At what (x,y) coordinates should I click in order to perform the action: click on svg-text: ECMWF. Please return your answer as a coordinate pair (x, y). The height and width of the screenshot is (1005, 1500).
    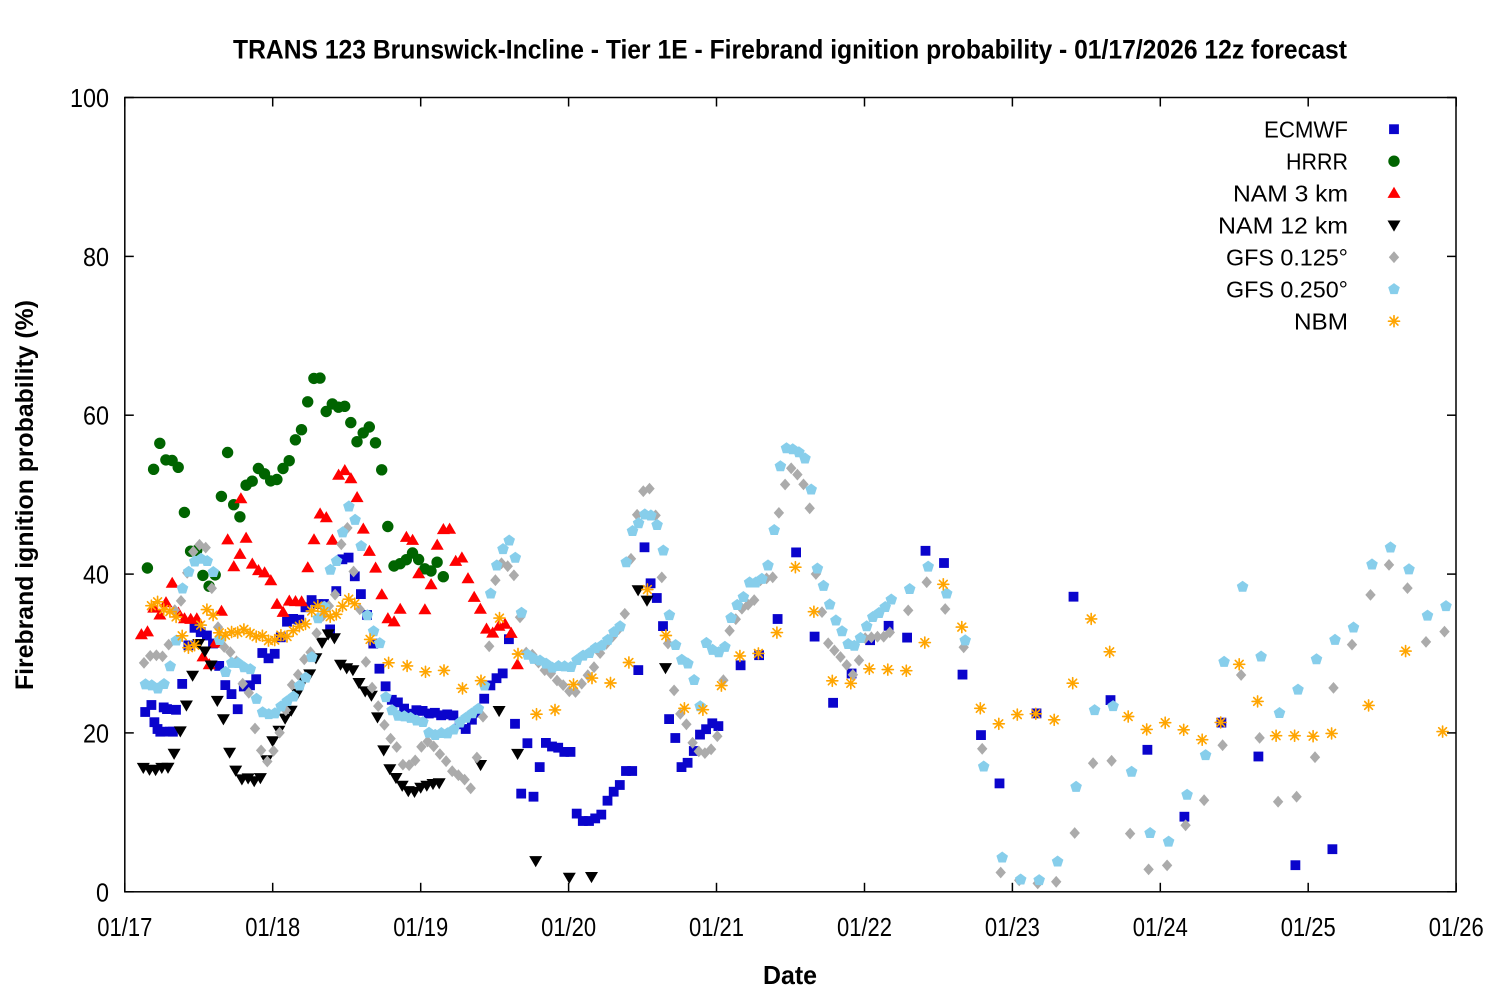
    Looking at the image, I should click on (1306, 130).